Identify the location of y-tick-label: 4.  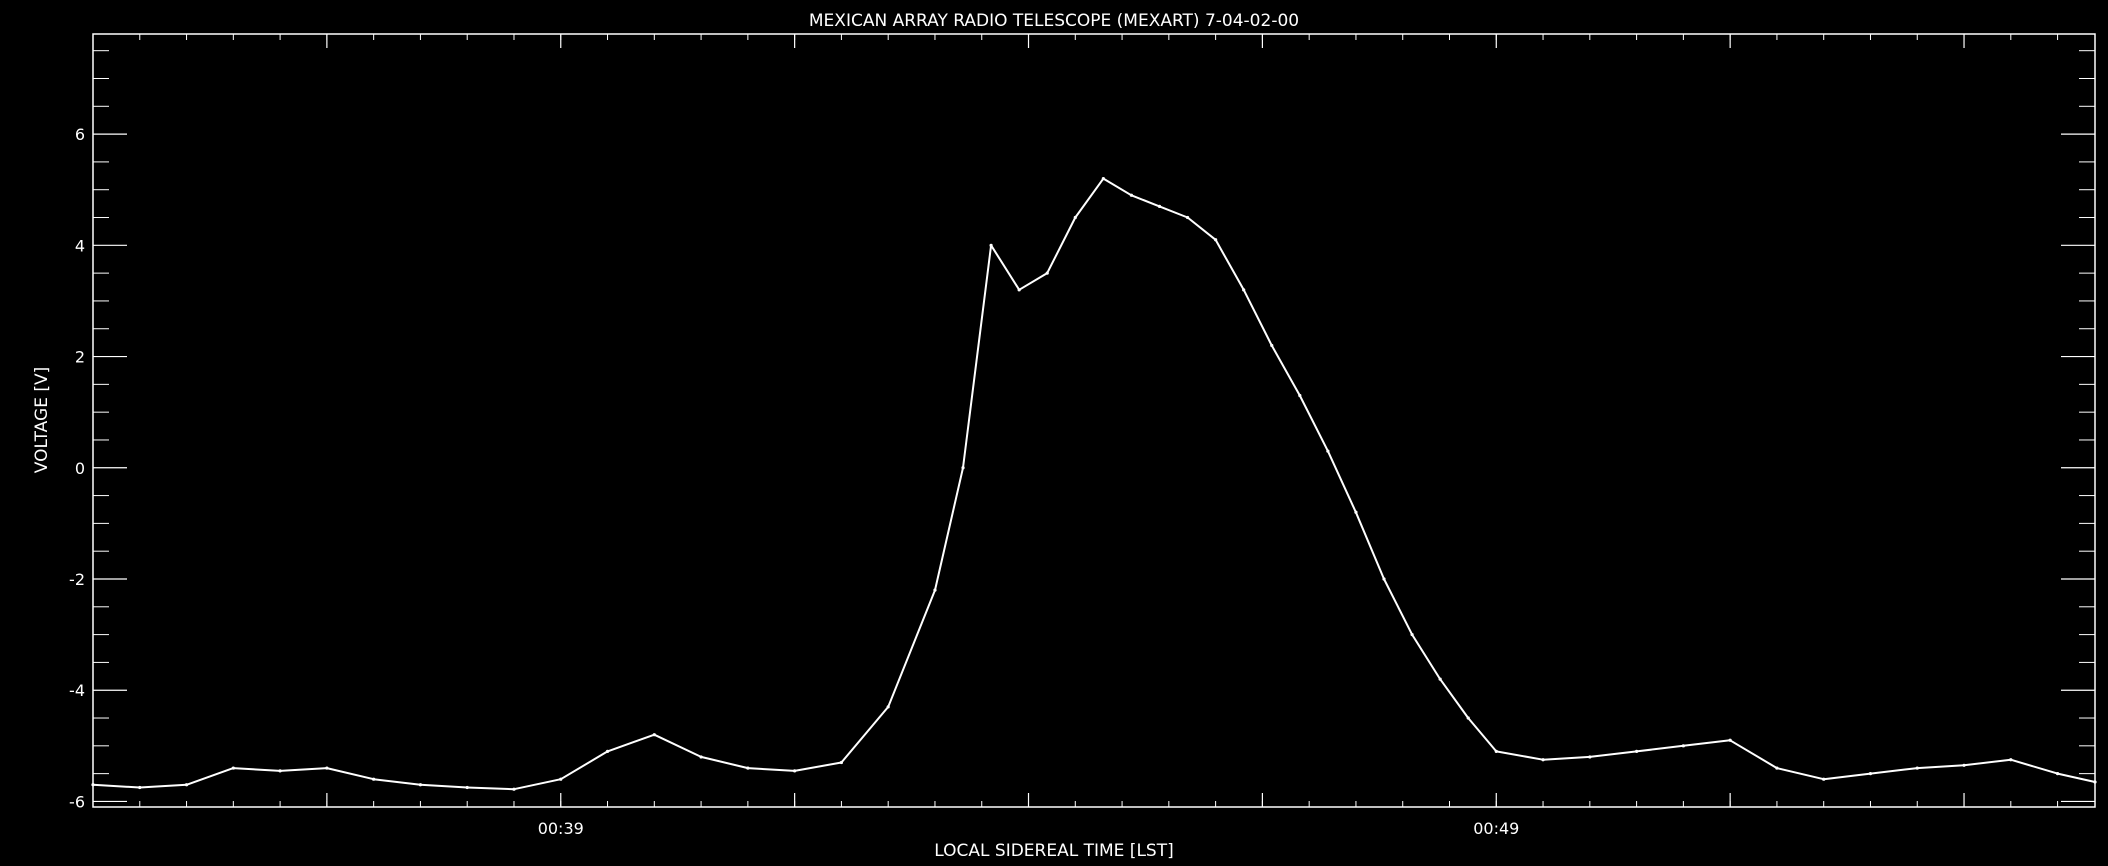
(80, 245).